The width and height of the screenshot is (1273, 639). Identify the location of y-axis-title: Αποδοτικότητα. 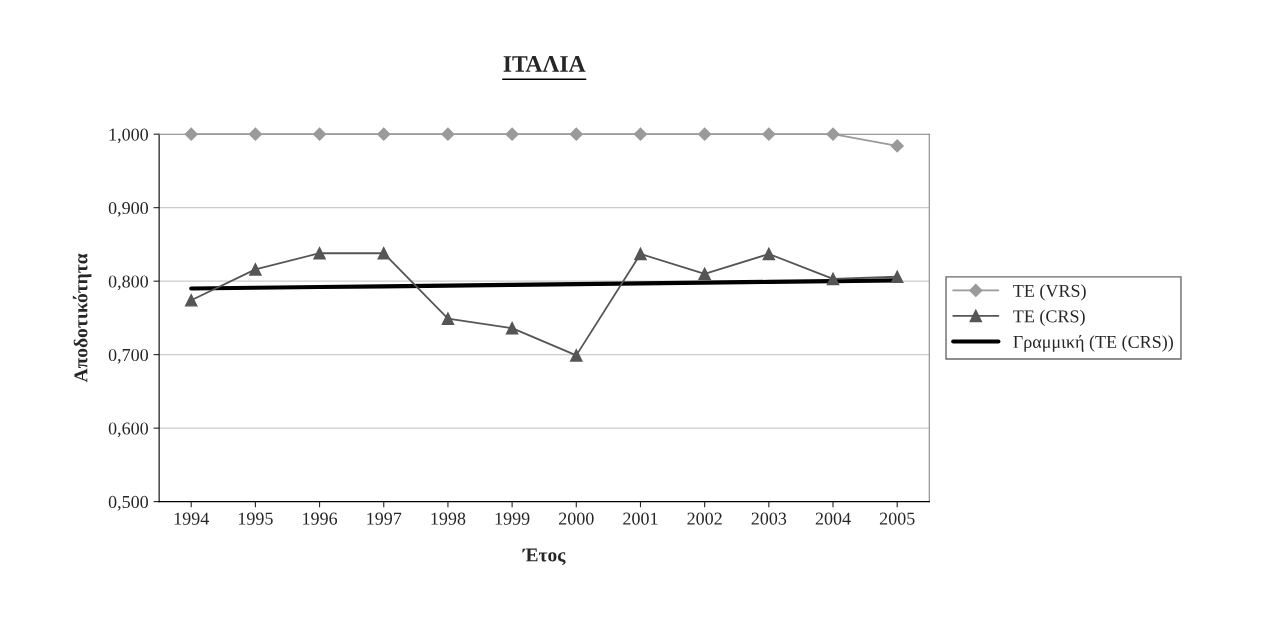
(82, 318).